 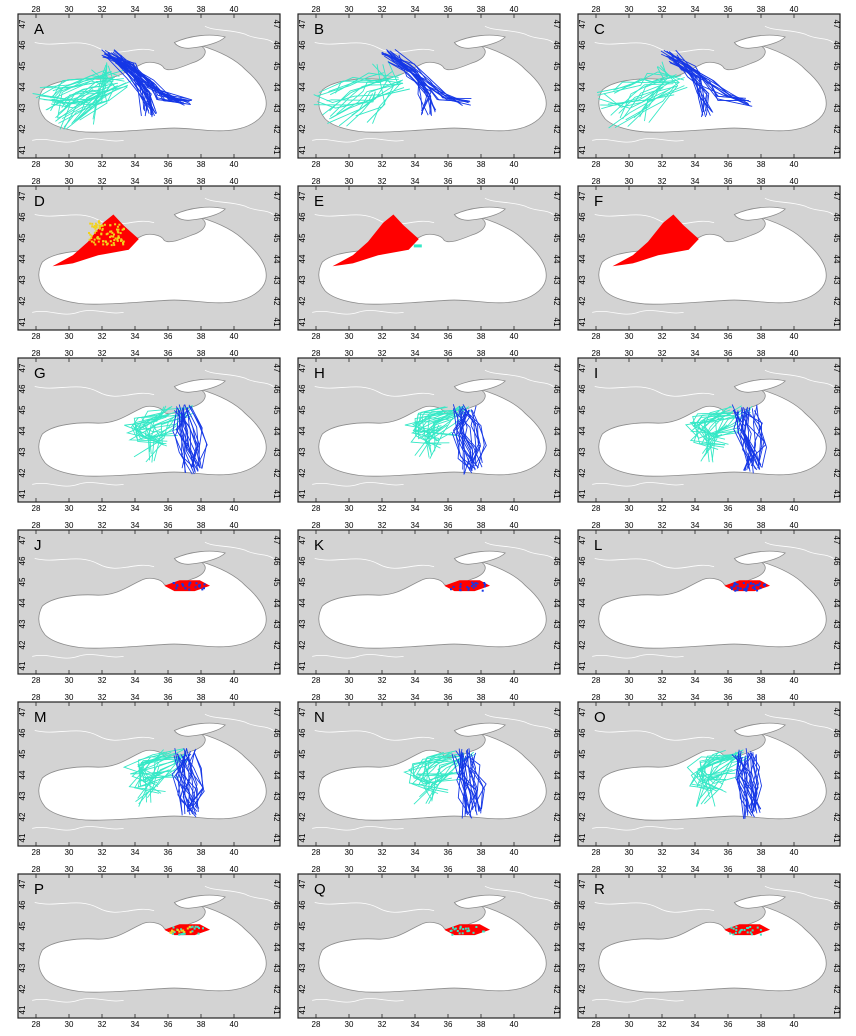 What do you see at coordinates (319, 201) in the screenshot?
I see `panel-letter: E` at bounding box center [319, 201].